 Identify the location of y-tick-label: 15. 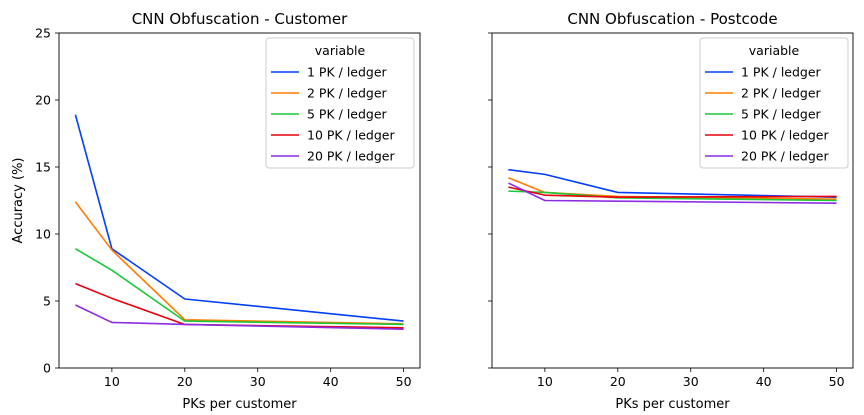
(43, 167).